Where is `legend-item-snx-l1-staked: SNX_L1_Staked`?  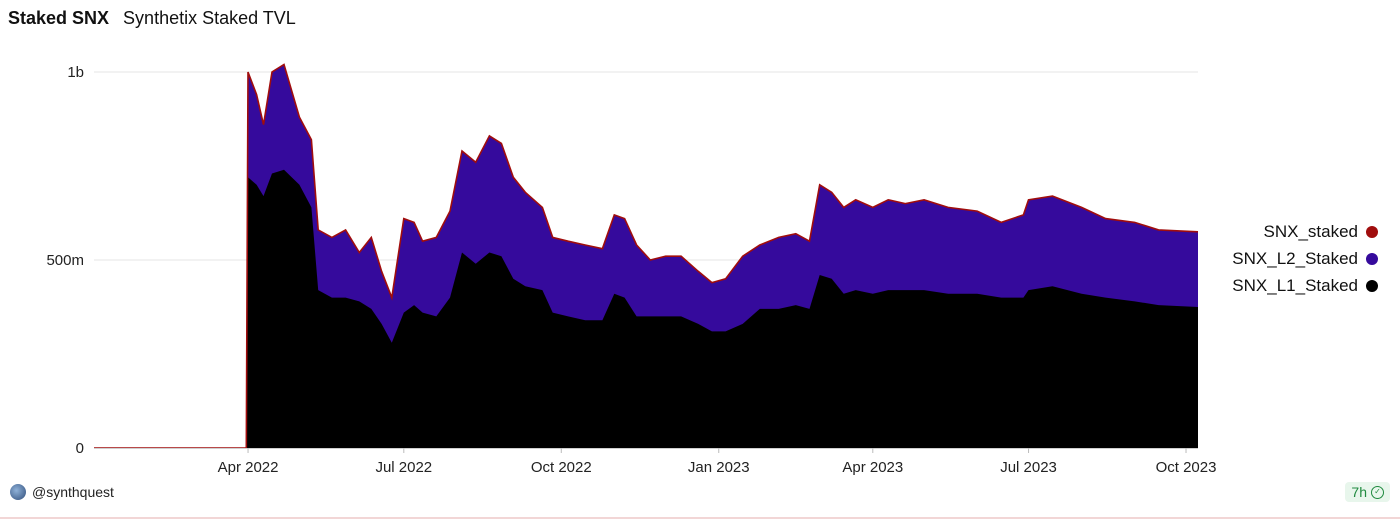 legend-item-snx-l1-staked: SNX_L1_Staked is located at coordinates (1305, 285).